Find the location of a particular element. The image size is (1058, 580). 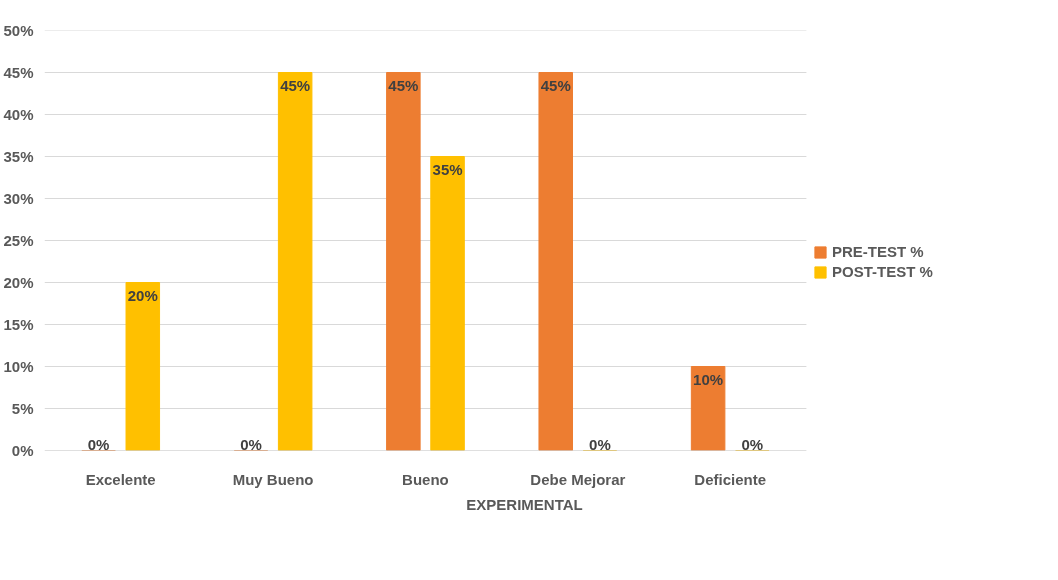

y-tick-label: 50% is located at coordinates (18, 30).